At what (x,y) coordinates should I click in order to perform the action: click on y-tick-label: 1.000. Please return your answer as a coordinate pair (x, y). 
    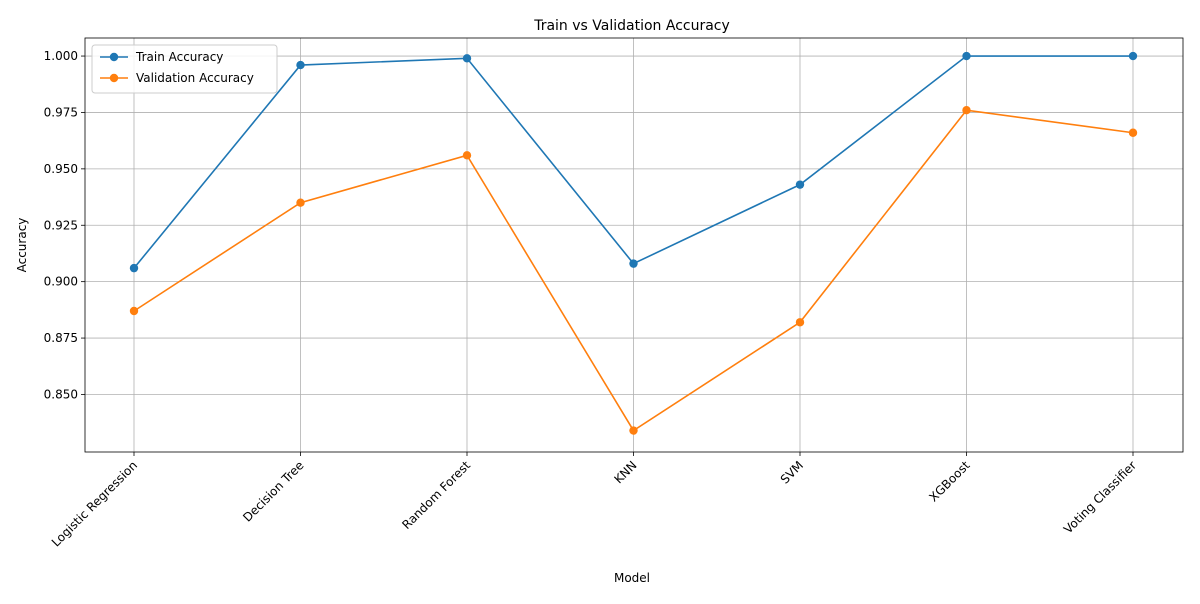
    Looking at the image, I should click on (61, 56).